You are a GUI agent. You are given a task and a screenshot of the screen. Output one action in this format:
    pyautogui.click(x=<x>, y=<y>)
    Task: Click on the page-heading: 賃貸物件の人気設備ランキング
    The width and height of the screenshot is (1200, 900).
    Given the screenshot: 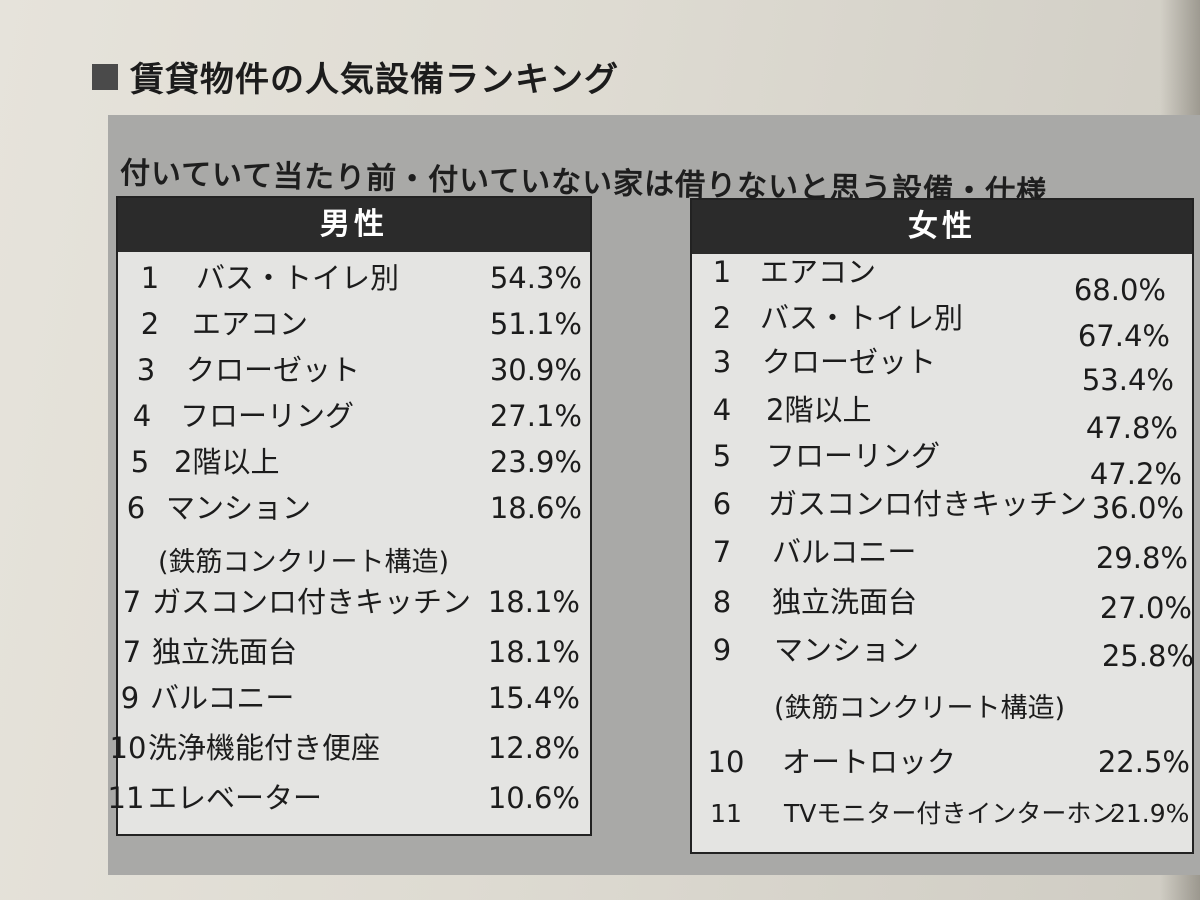 What is the action you would take?
    pyautogui.click(x=355, y=76)
    